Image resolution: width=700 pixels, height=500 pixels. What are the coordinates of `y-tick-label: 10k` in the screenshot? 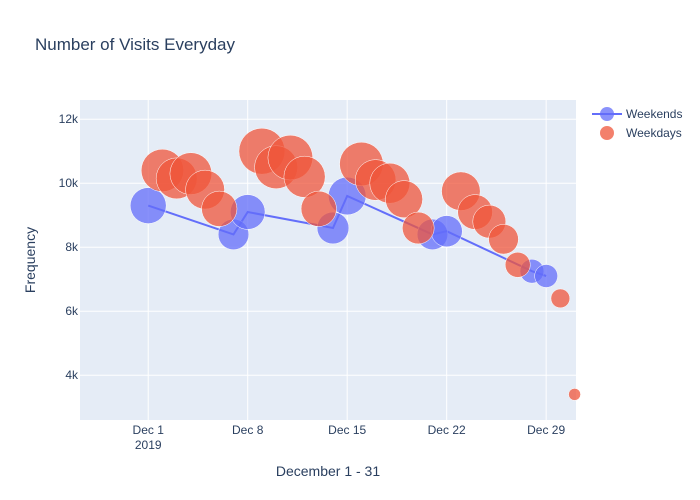 It's located at (69, 183).